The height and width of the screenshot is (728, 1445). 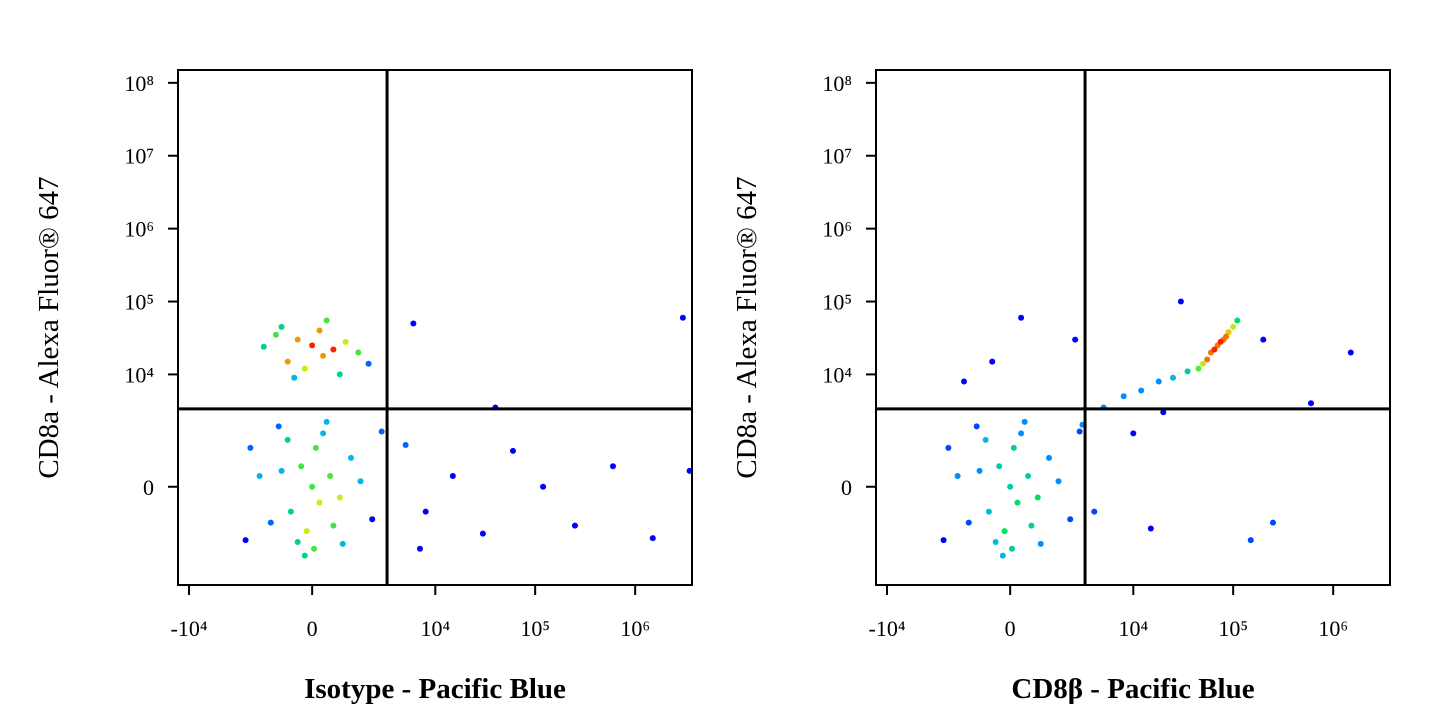 I want to click on x-axis-title: Isotype - Pacific Blue, so click(x=435, y=689).